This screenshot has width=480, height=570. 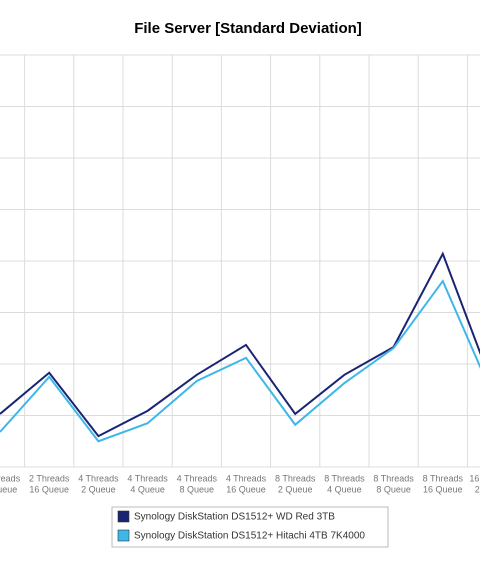 I want to click on chart-title: File Server [Standard Deviation], so click(x=248, y=28).